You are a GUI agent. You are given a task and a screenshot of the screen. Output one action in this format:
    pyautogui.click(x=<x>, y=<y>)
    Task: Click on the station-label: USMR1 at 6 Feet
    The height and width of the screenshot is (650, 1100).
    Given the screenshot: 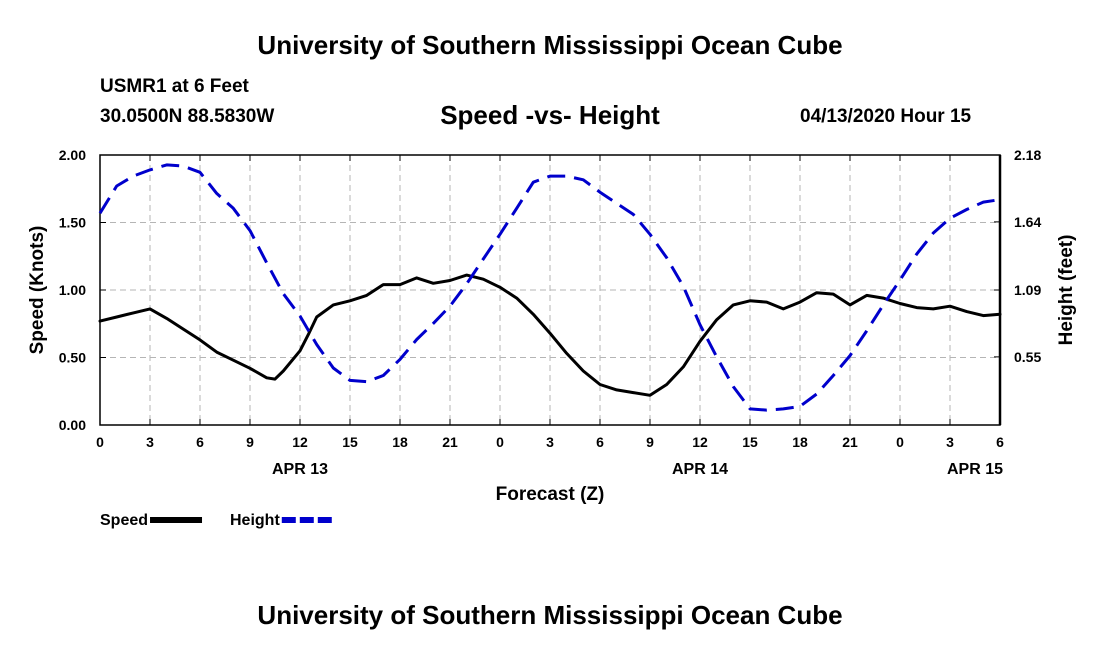 What is the action you would take?
    pyautogui.click(x=174, y=86)
    